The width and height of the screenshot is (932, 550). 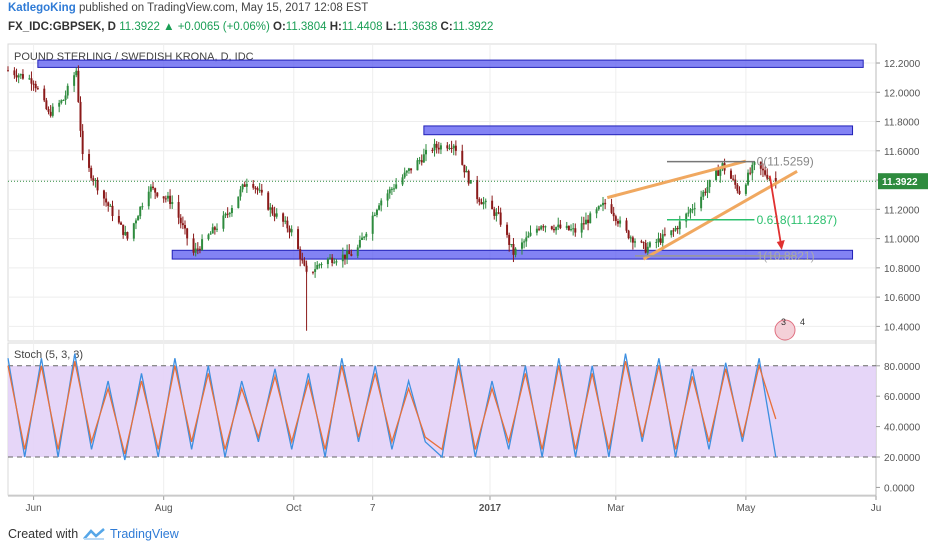 I want to click on tradingview-brand-link: TradingView, so click(x=144, y=534).